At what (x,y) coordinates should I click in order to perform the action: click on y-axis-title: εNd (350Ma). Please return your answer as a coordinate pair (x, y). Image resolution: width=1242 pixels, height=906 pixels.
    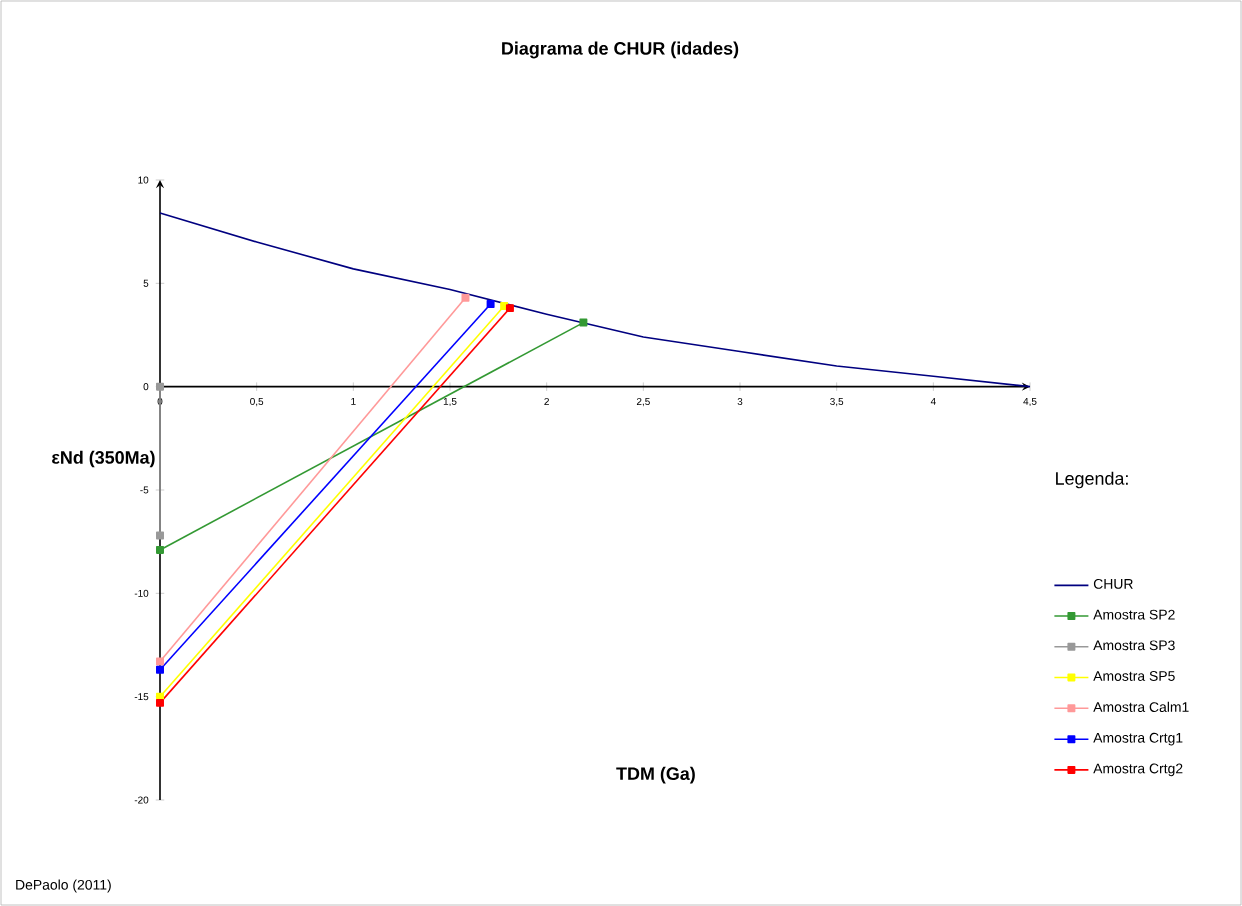
    Looking at the image, I should click on (103, 459).